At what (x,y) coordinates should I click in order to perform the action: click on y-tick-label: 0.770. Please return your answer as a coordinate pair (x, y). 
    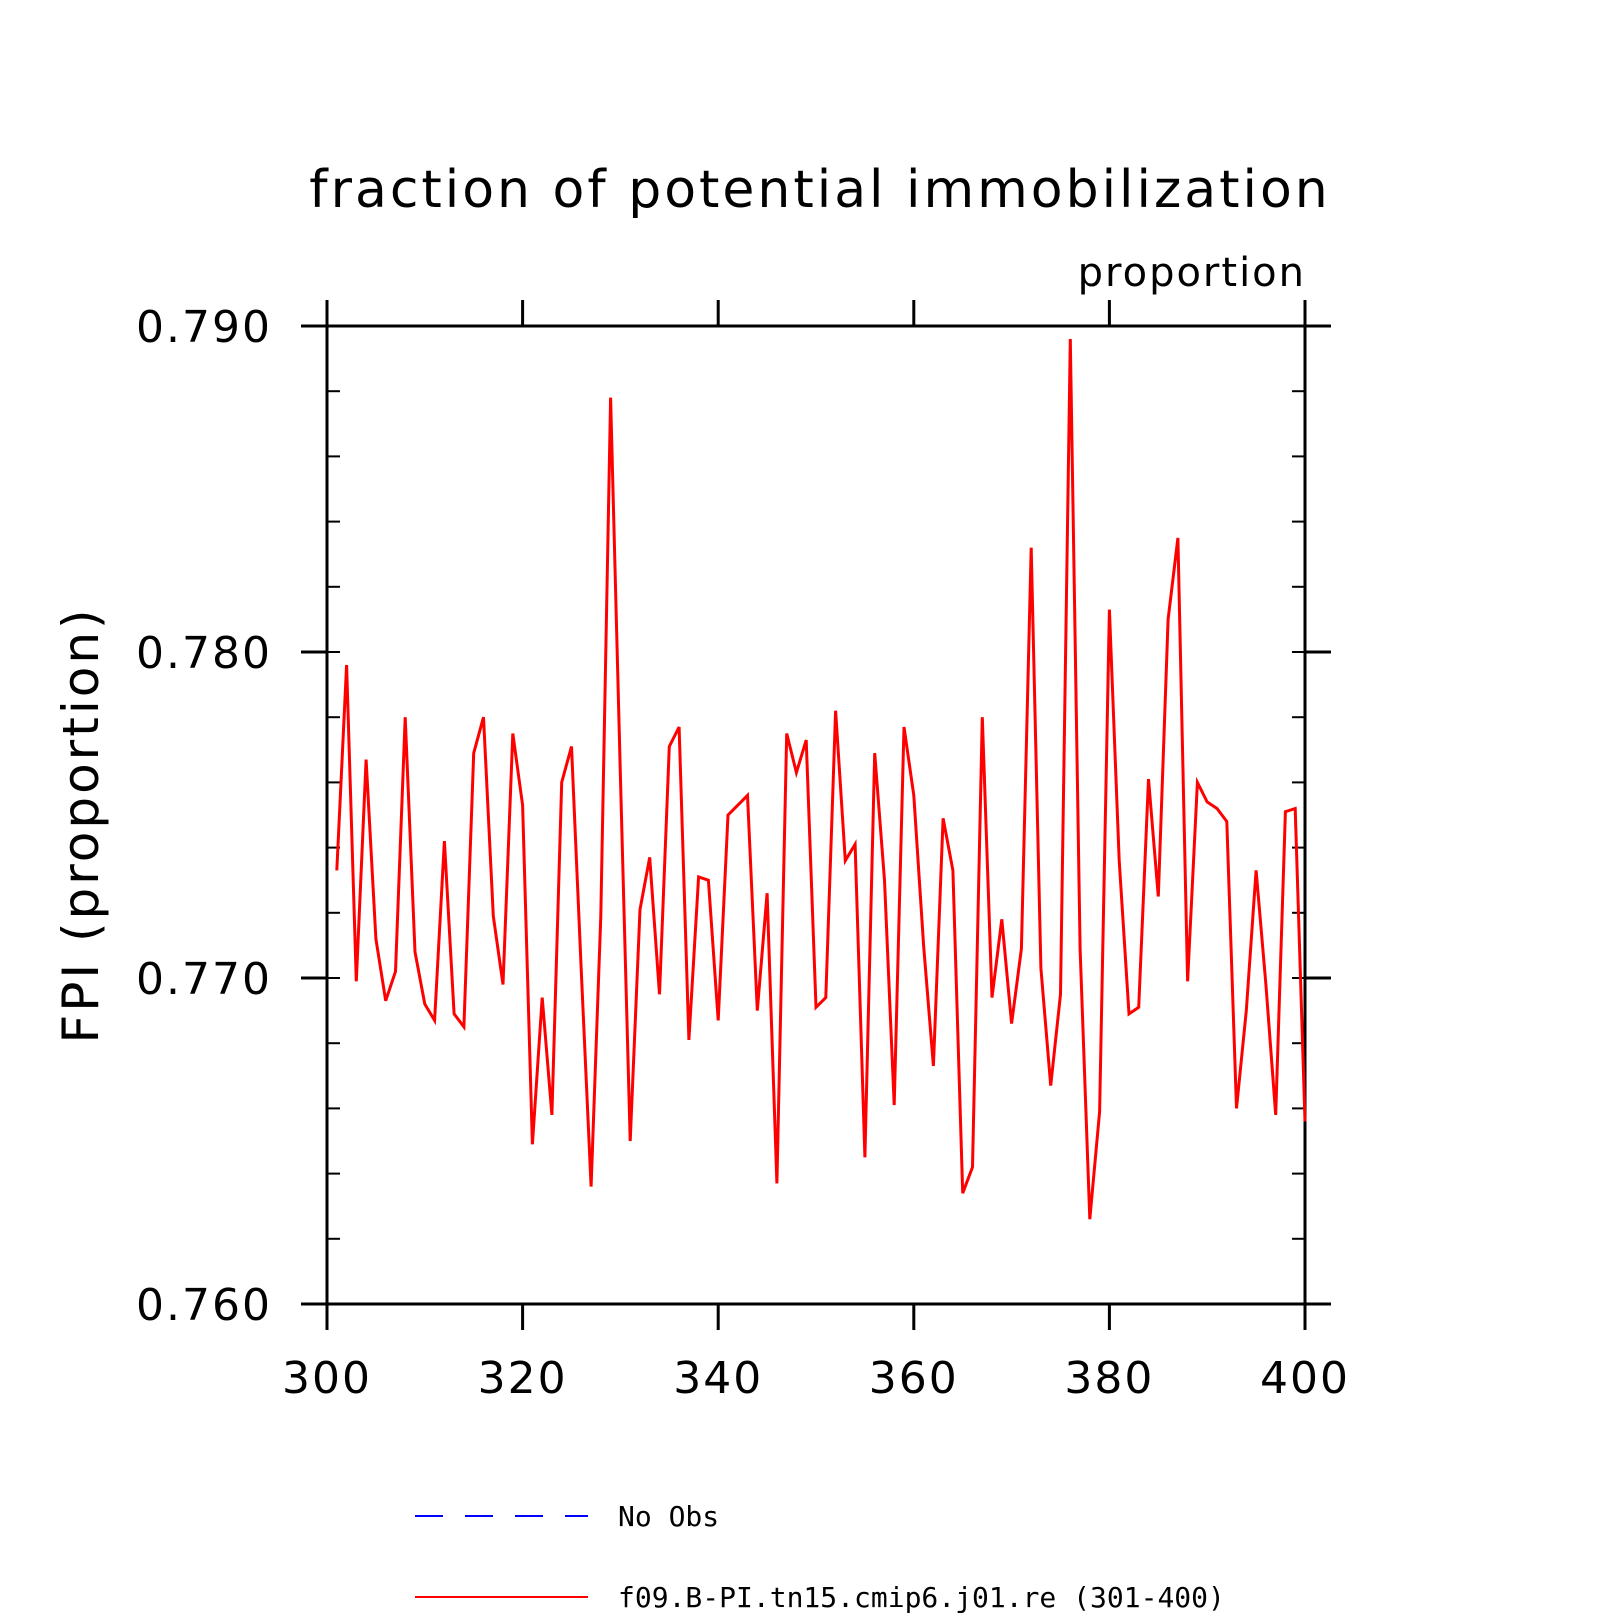
    Looking at the image, I should click on (204, 979).